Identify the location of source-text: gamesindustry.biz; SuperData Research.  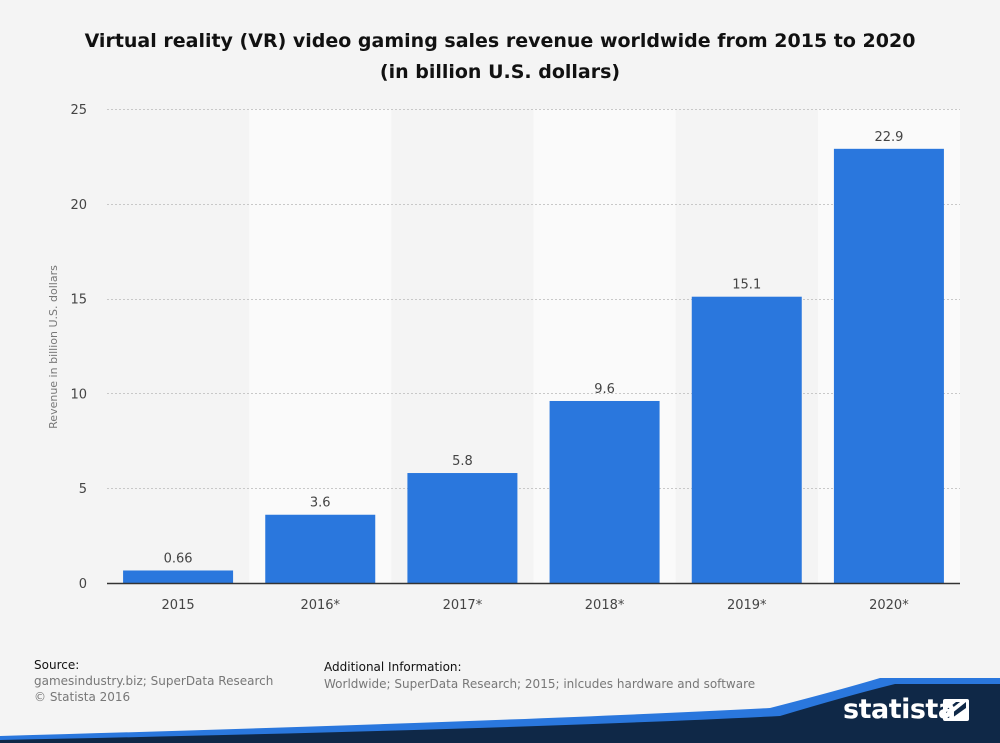
(154, 681).